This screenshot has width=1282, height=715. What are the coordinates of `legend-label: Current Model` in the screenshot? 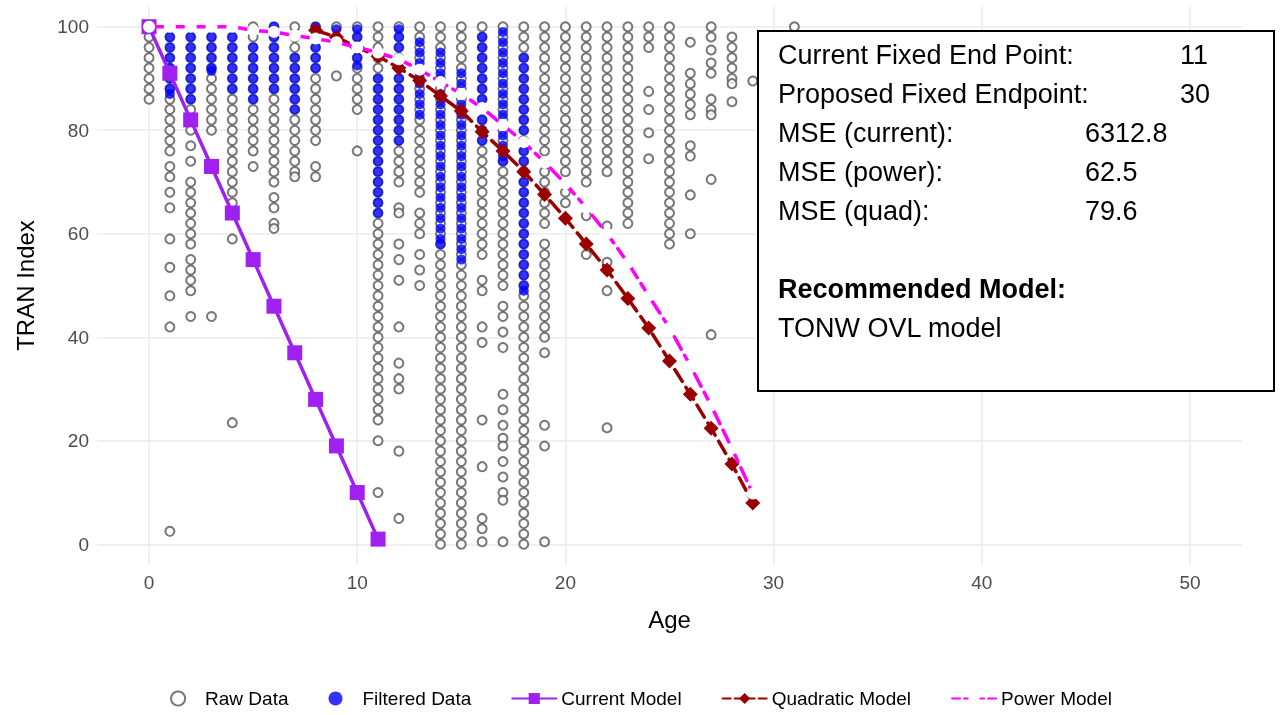 It's located at (621, 698).